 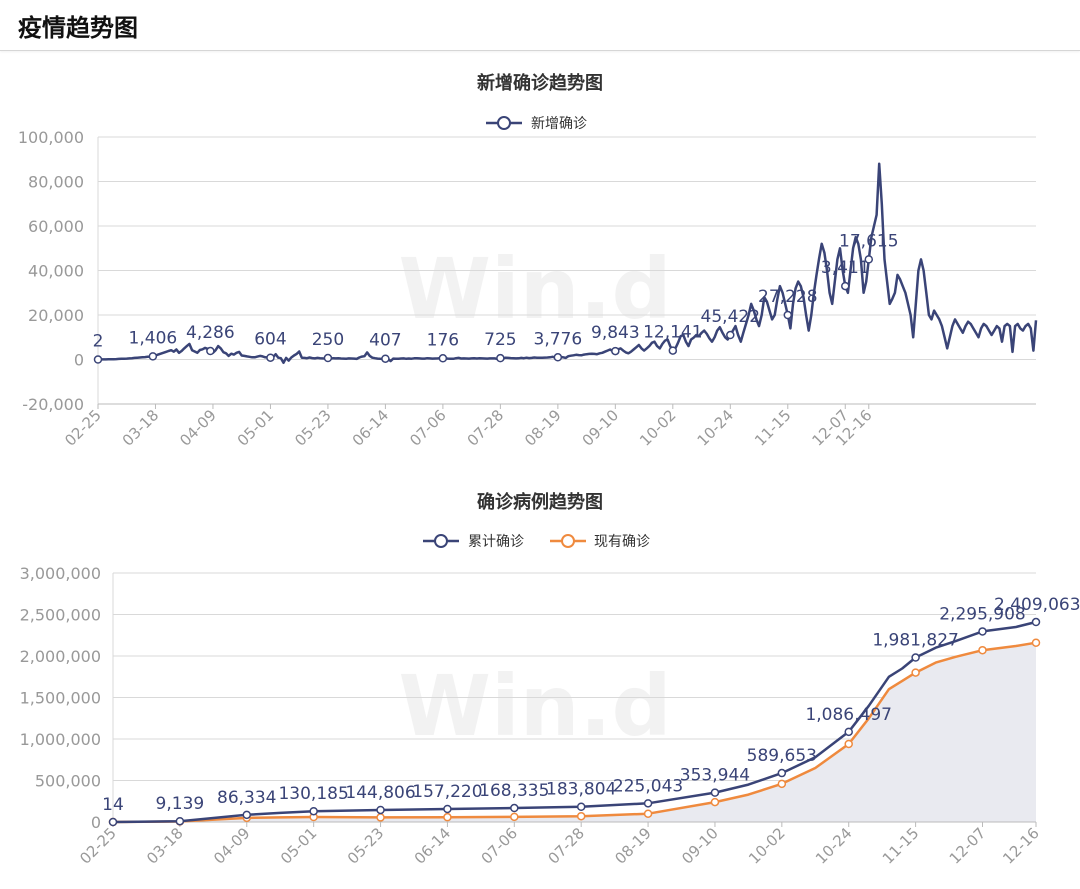 What do you see at coordinates (313, 428) in the screenshot?
I see `chart1-x-tick-label: 05-23` at bounding box center [313, 428].